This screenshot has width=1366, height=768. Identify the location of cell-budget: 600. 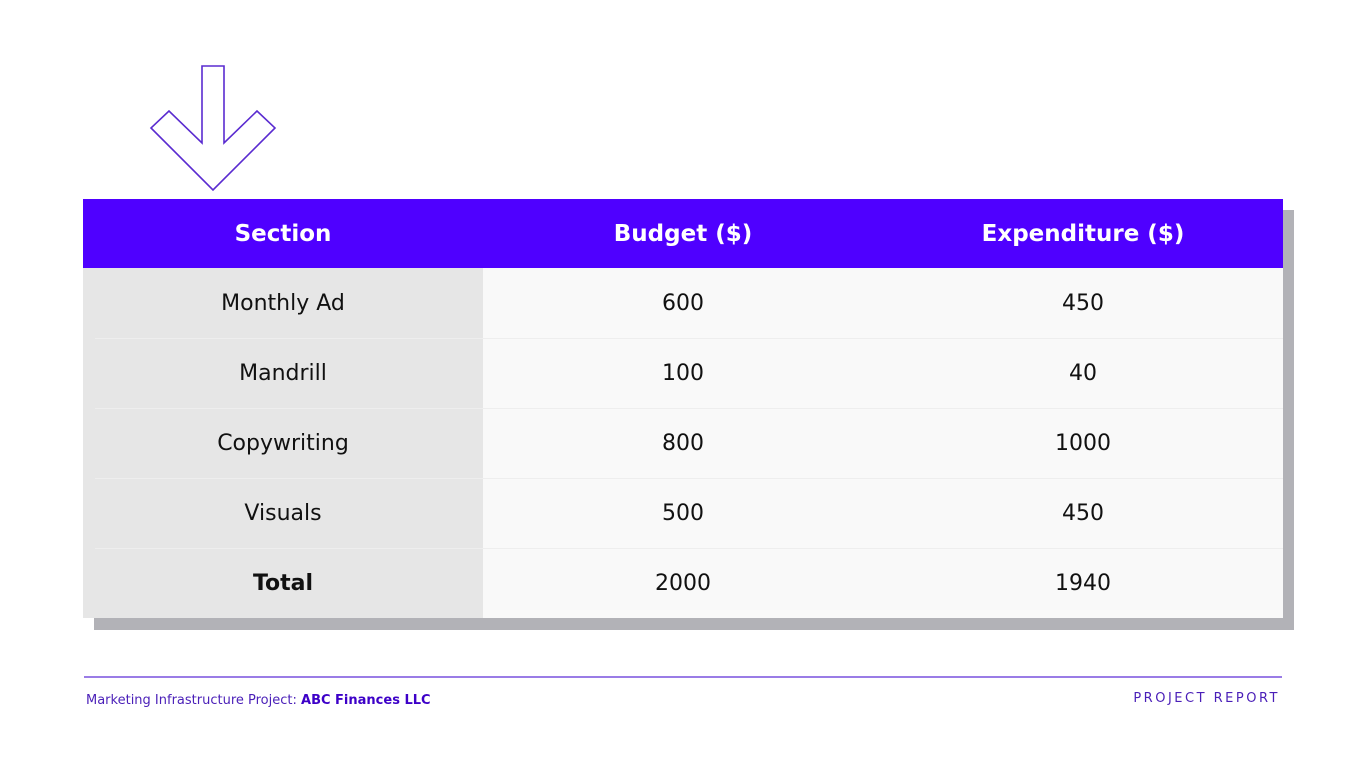
(683, 303).